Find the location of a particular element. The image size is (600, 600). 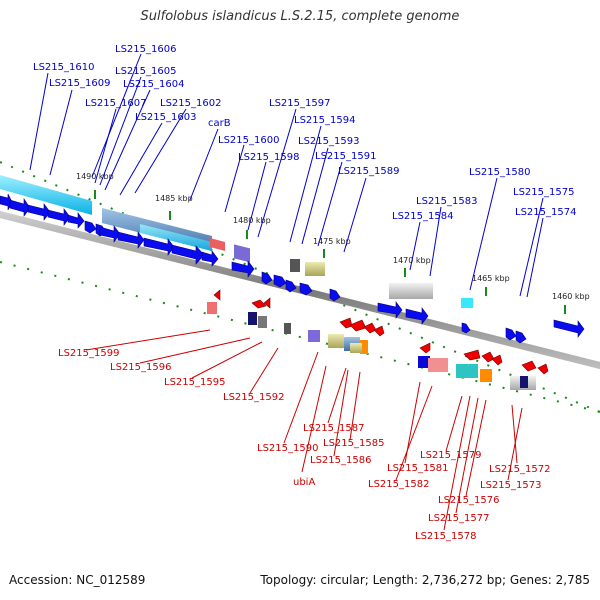

scale-tick-label: 1480 kbp is located at coordinates (252, 220).